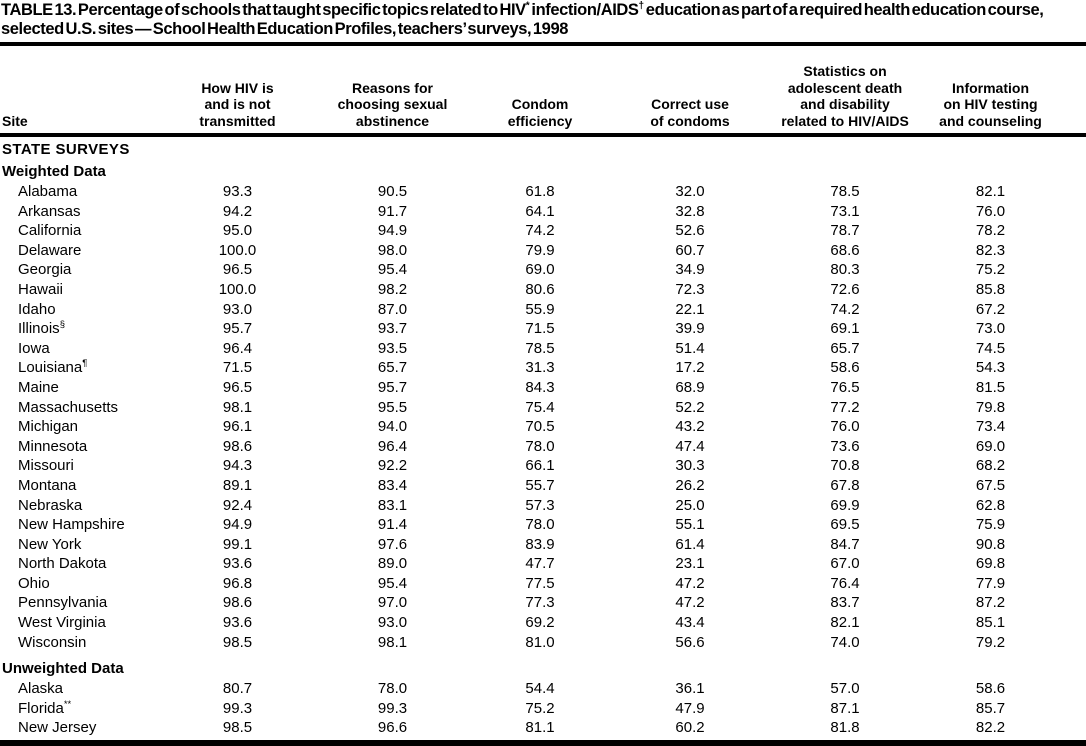  What do you see at coordinates (690, 191) in the screenshot?
I see `value-cell: 32.0` at bounding box center [690, 191].